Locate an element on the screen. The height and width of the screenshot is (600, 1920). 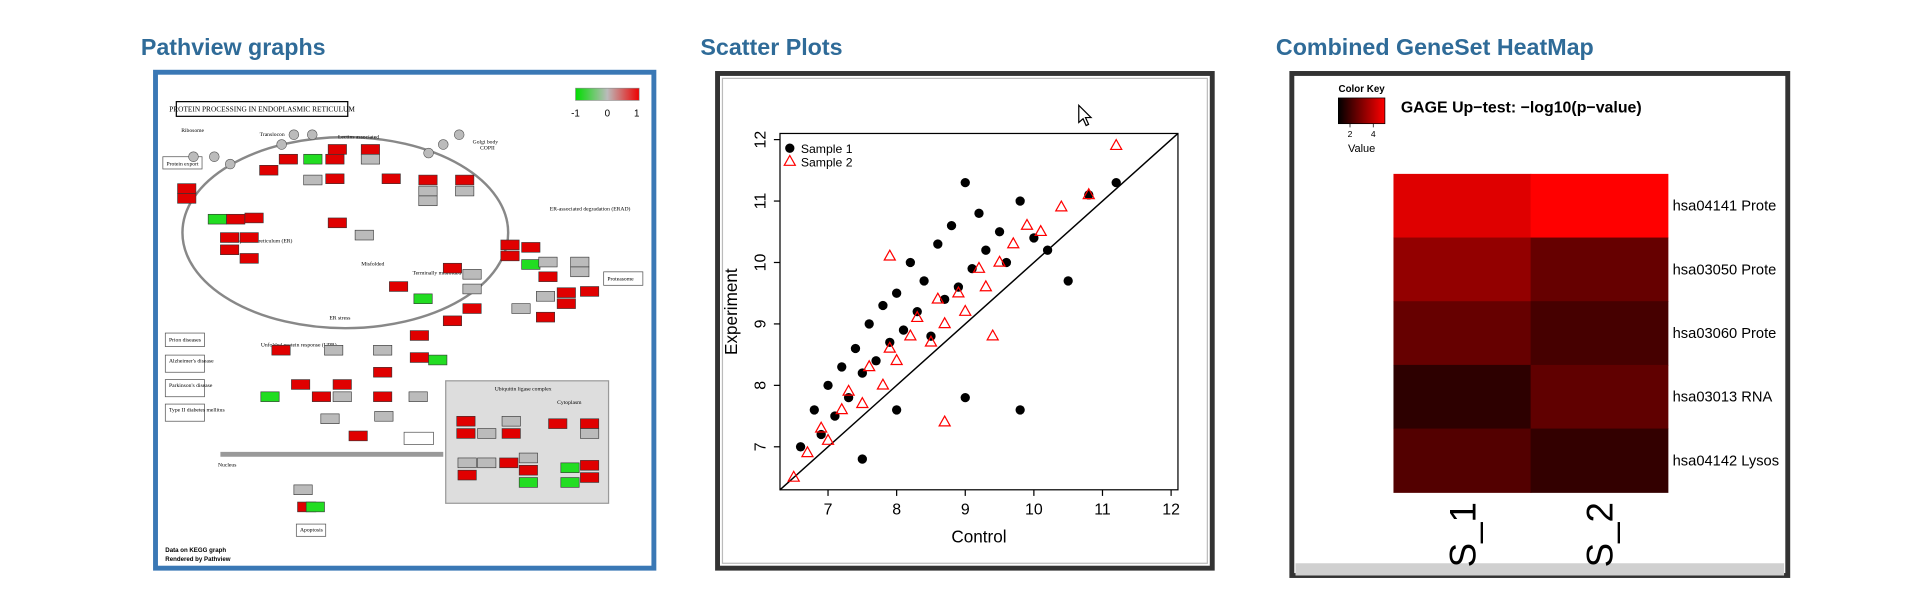
legend-label: 0 is located at coordinates (608, 113).